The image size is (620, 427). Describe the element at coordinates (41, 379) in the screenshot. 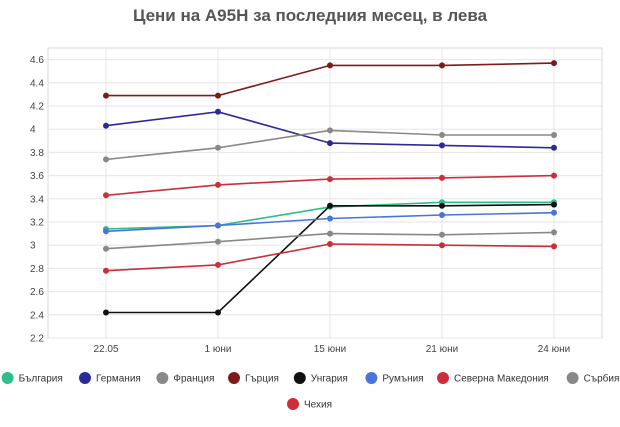

I see `legend-label: България` at that location.